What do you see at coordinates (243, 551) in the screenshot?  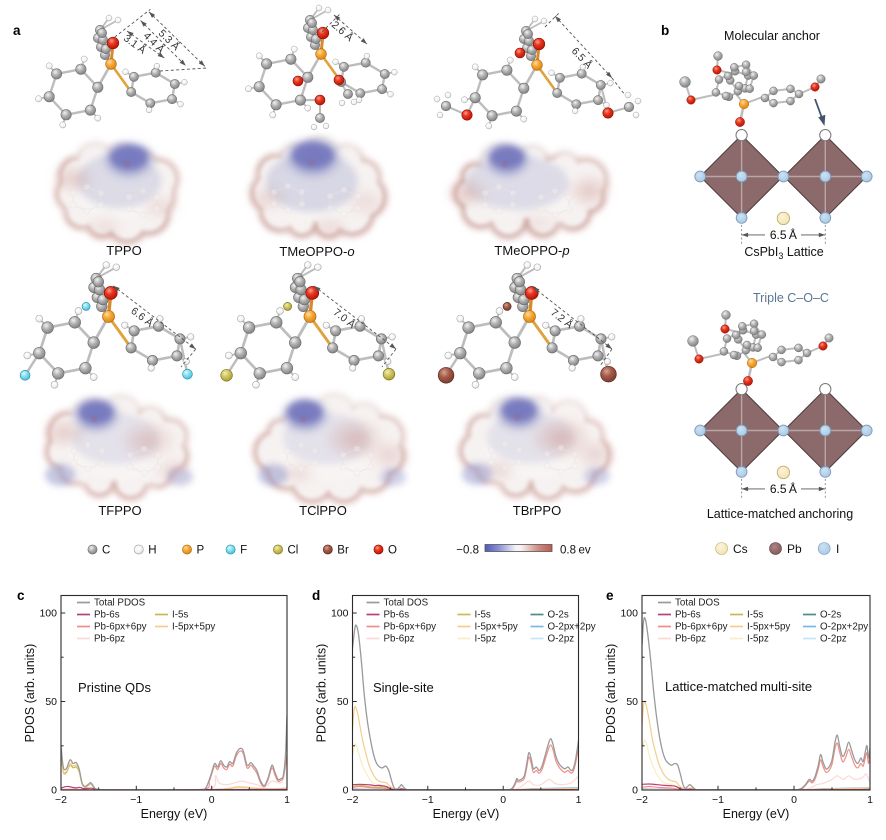 I see `svg-text: F` at bounding box center [243, 551].